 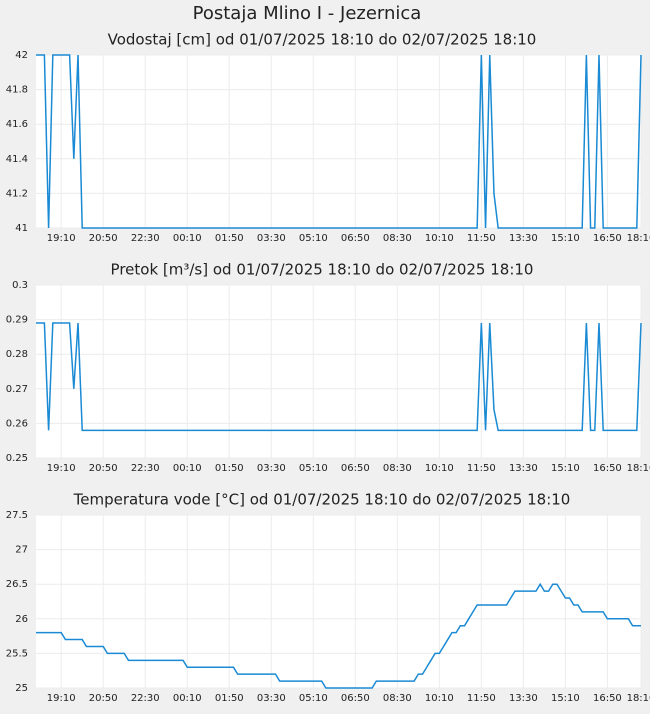 I want to click on y-tick-label: 25, so click(x=21, y=688).